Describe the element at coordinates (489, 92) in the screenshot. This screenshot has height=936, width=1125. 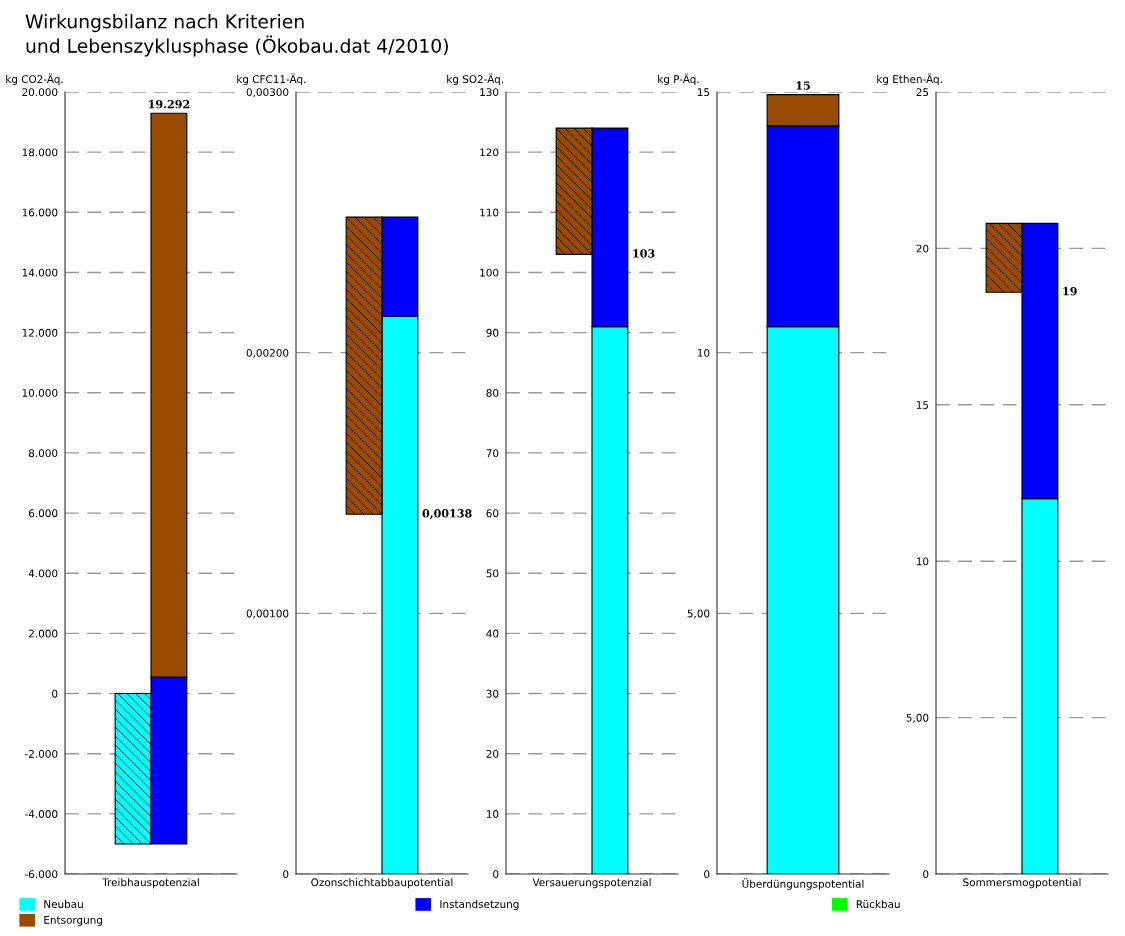
I see `y-tick-label: 130` at that location.